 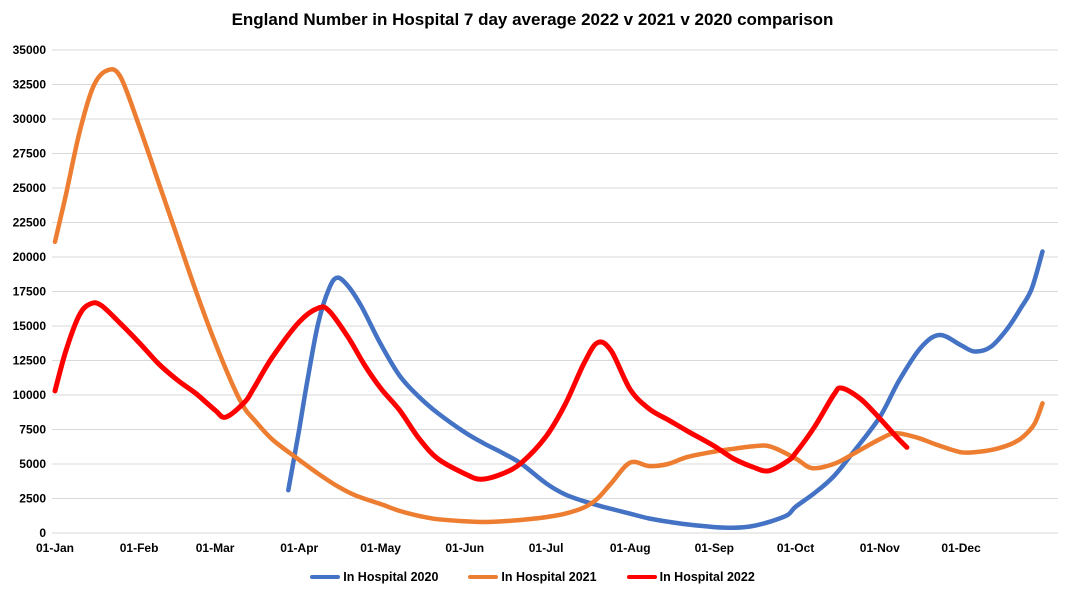 What do you see at coordinates (30, 119) in the screenshot?
I see `y-tick-label: 30000` at bounding box center [30, 119].